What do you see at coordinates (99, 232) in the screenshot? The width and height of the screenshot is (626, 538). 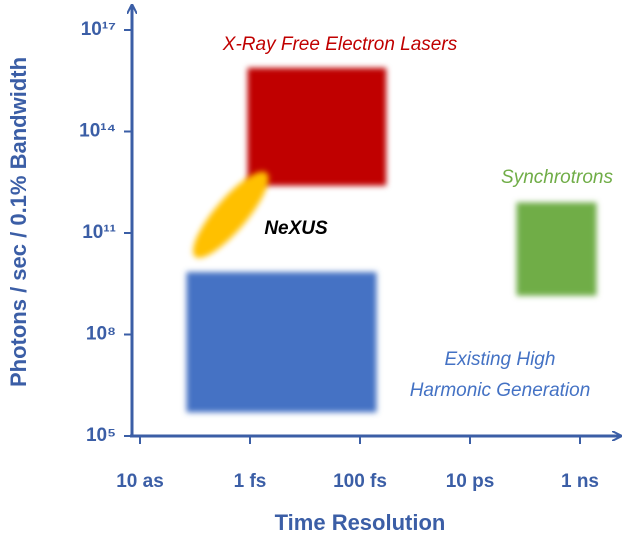 I see `y-tick-label: 10¹¹` at bounding box center [99, 232].